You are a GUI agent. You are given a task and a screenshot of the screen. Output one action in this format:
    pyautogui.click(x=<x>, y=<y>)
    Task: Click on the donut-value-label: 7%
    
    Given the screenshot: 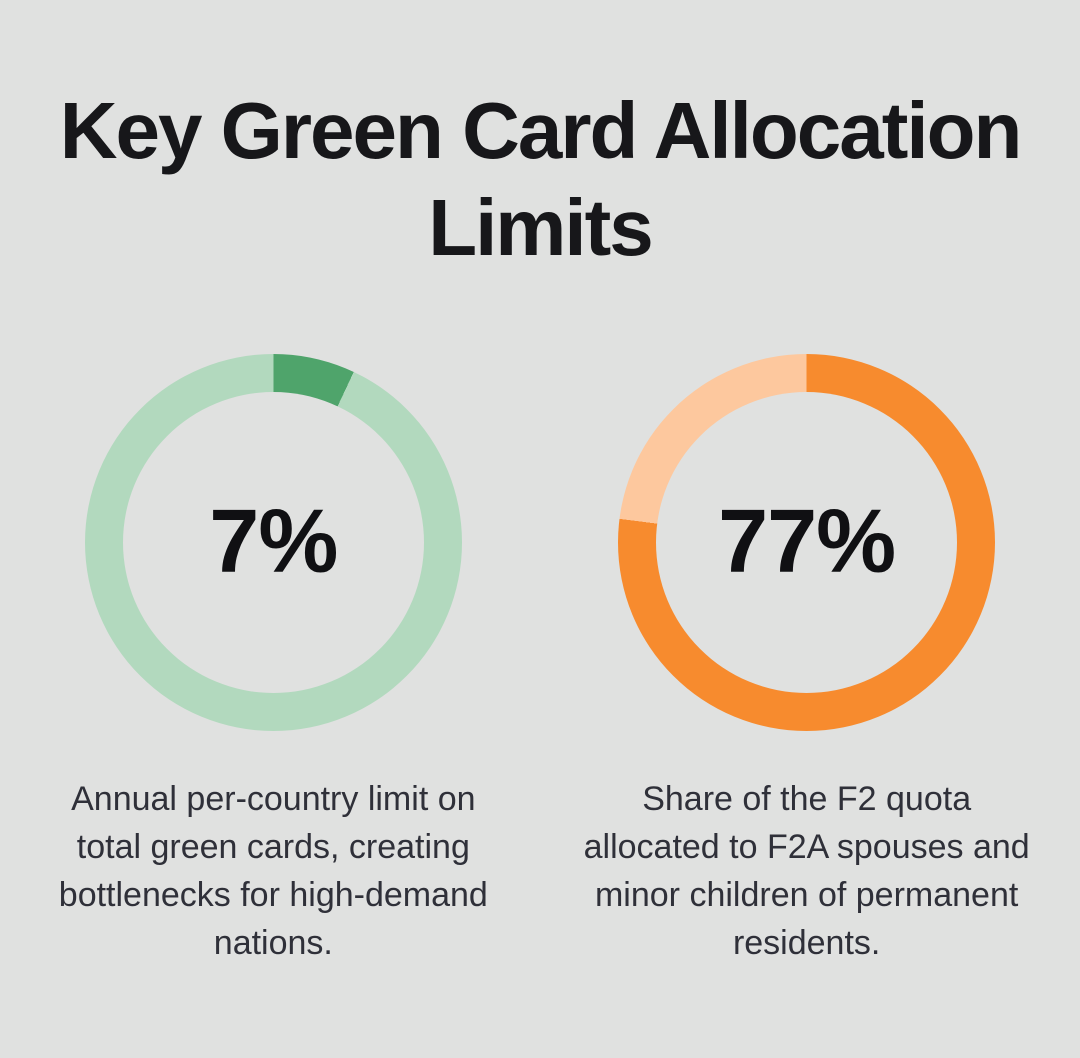 What is the action you would take?
    pyautogui.click(x=273, y=542)
    